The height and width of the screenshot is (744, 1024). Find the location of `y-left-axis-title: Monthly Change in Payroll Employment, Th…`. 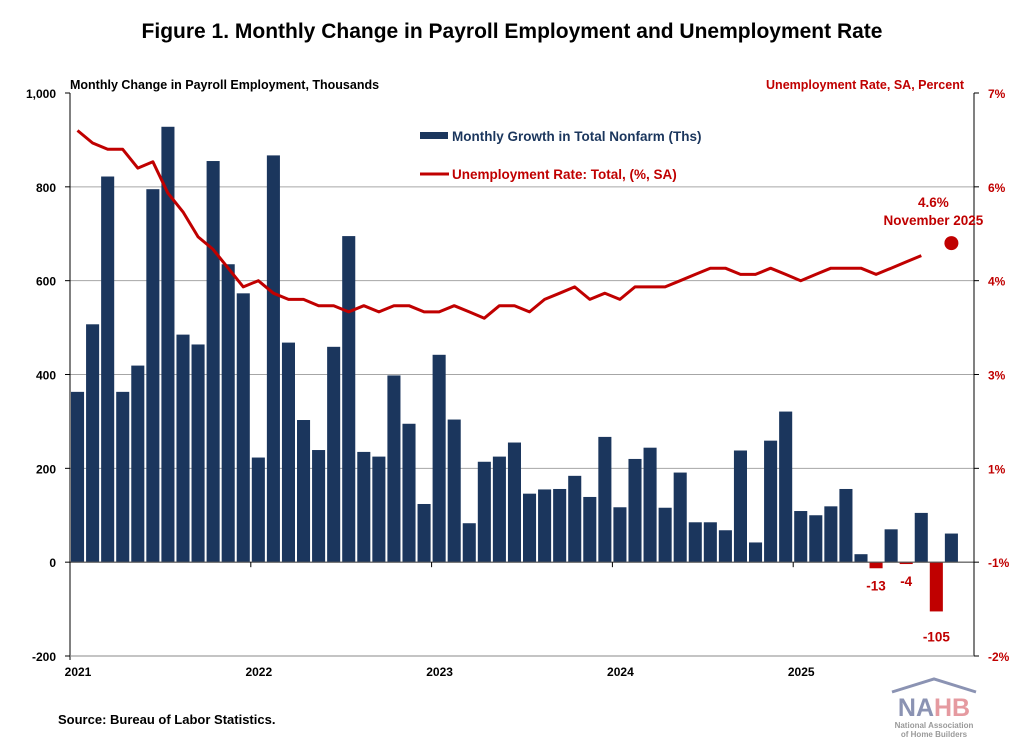

y-left-axis-title: Monthly Change in Payroll Employment, Th… is located at coordinates (224, 85).